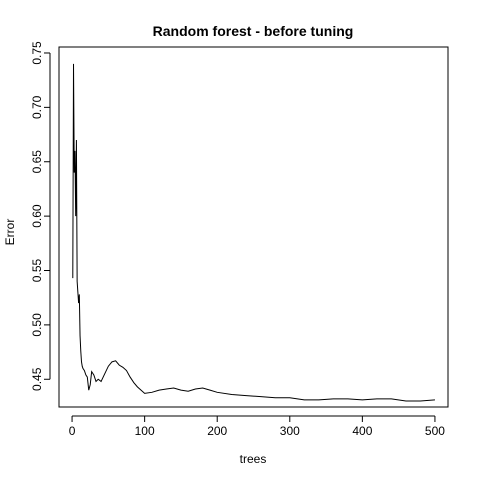  What do you see at coordinates (257, 426) in the screenshot?
I see `x-axis: 0 100 200 300 400 500` at bounding box center [257, 426].